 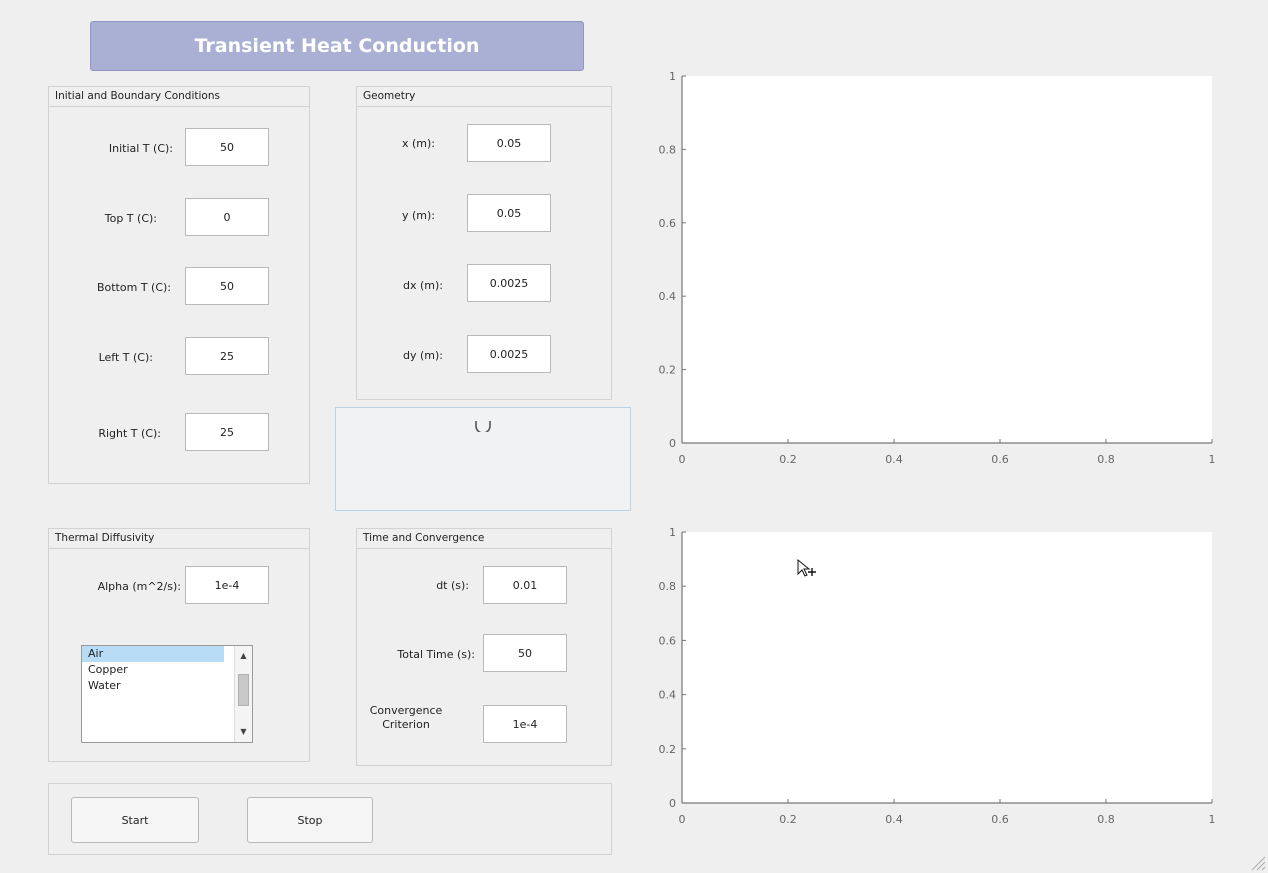 What do you see at coordinates (509, 143) in the screenshot?
I see `x-length-input: 0.05` at bounding box center [509, 143].